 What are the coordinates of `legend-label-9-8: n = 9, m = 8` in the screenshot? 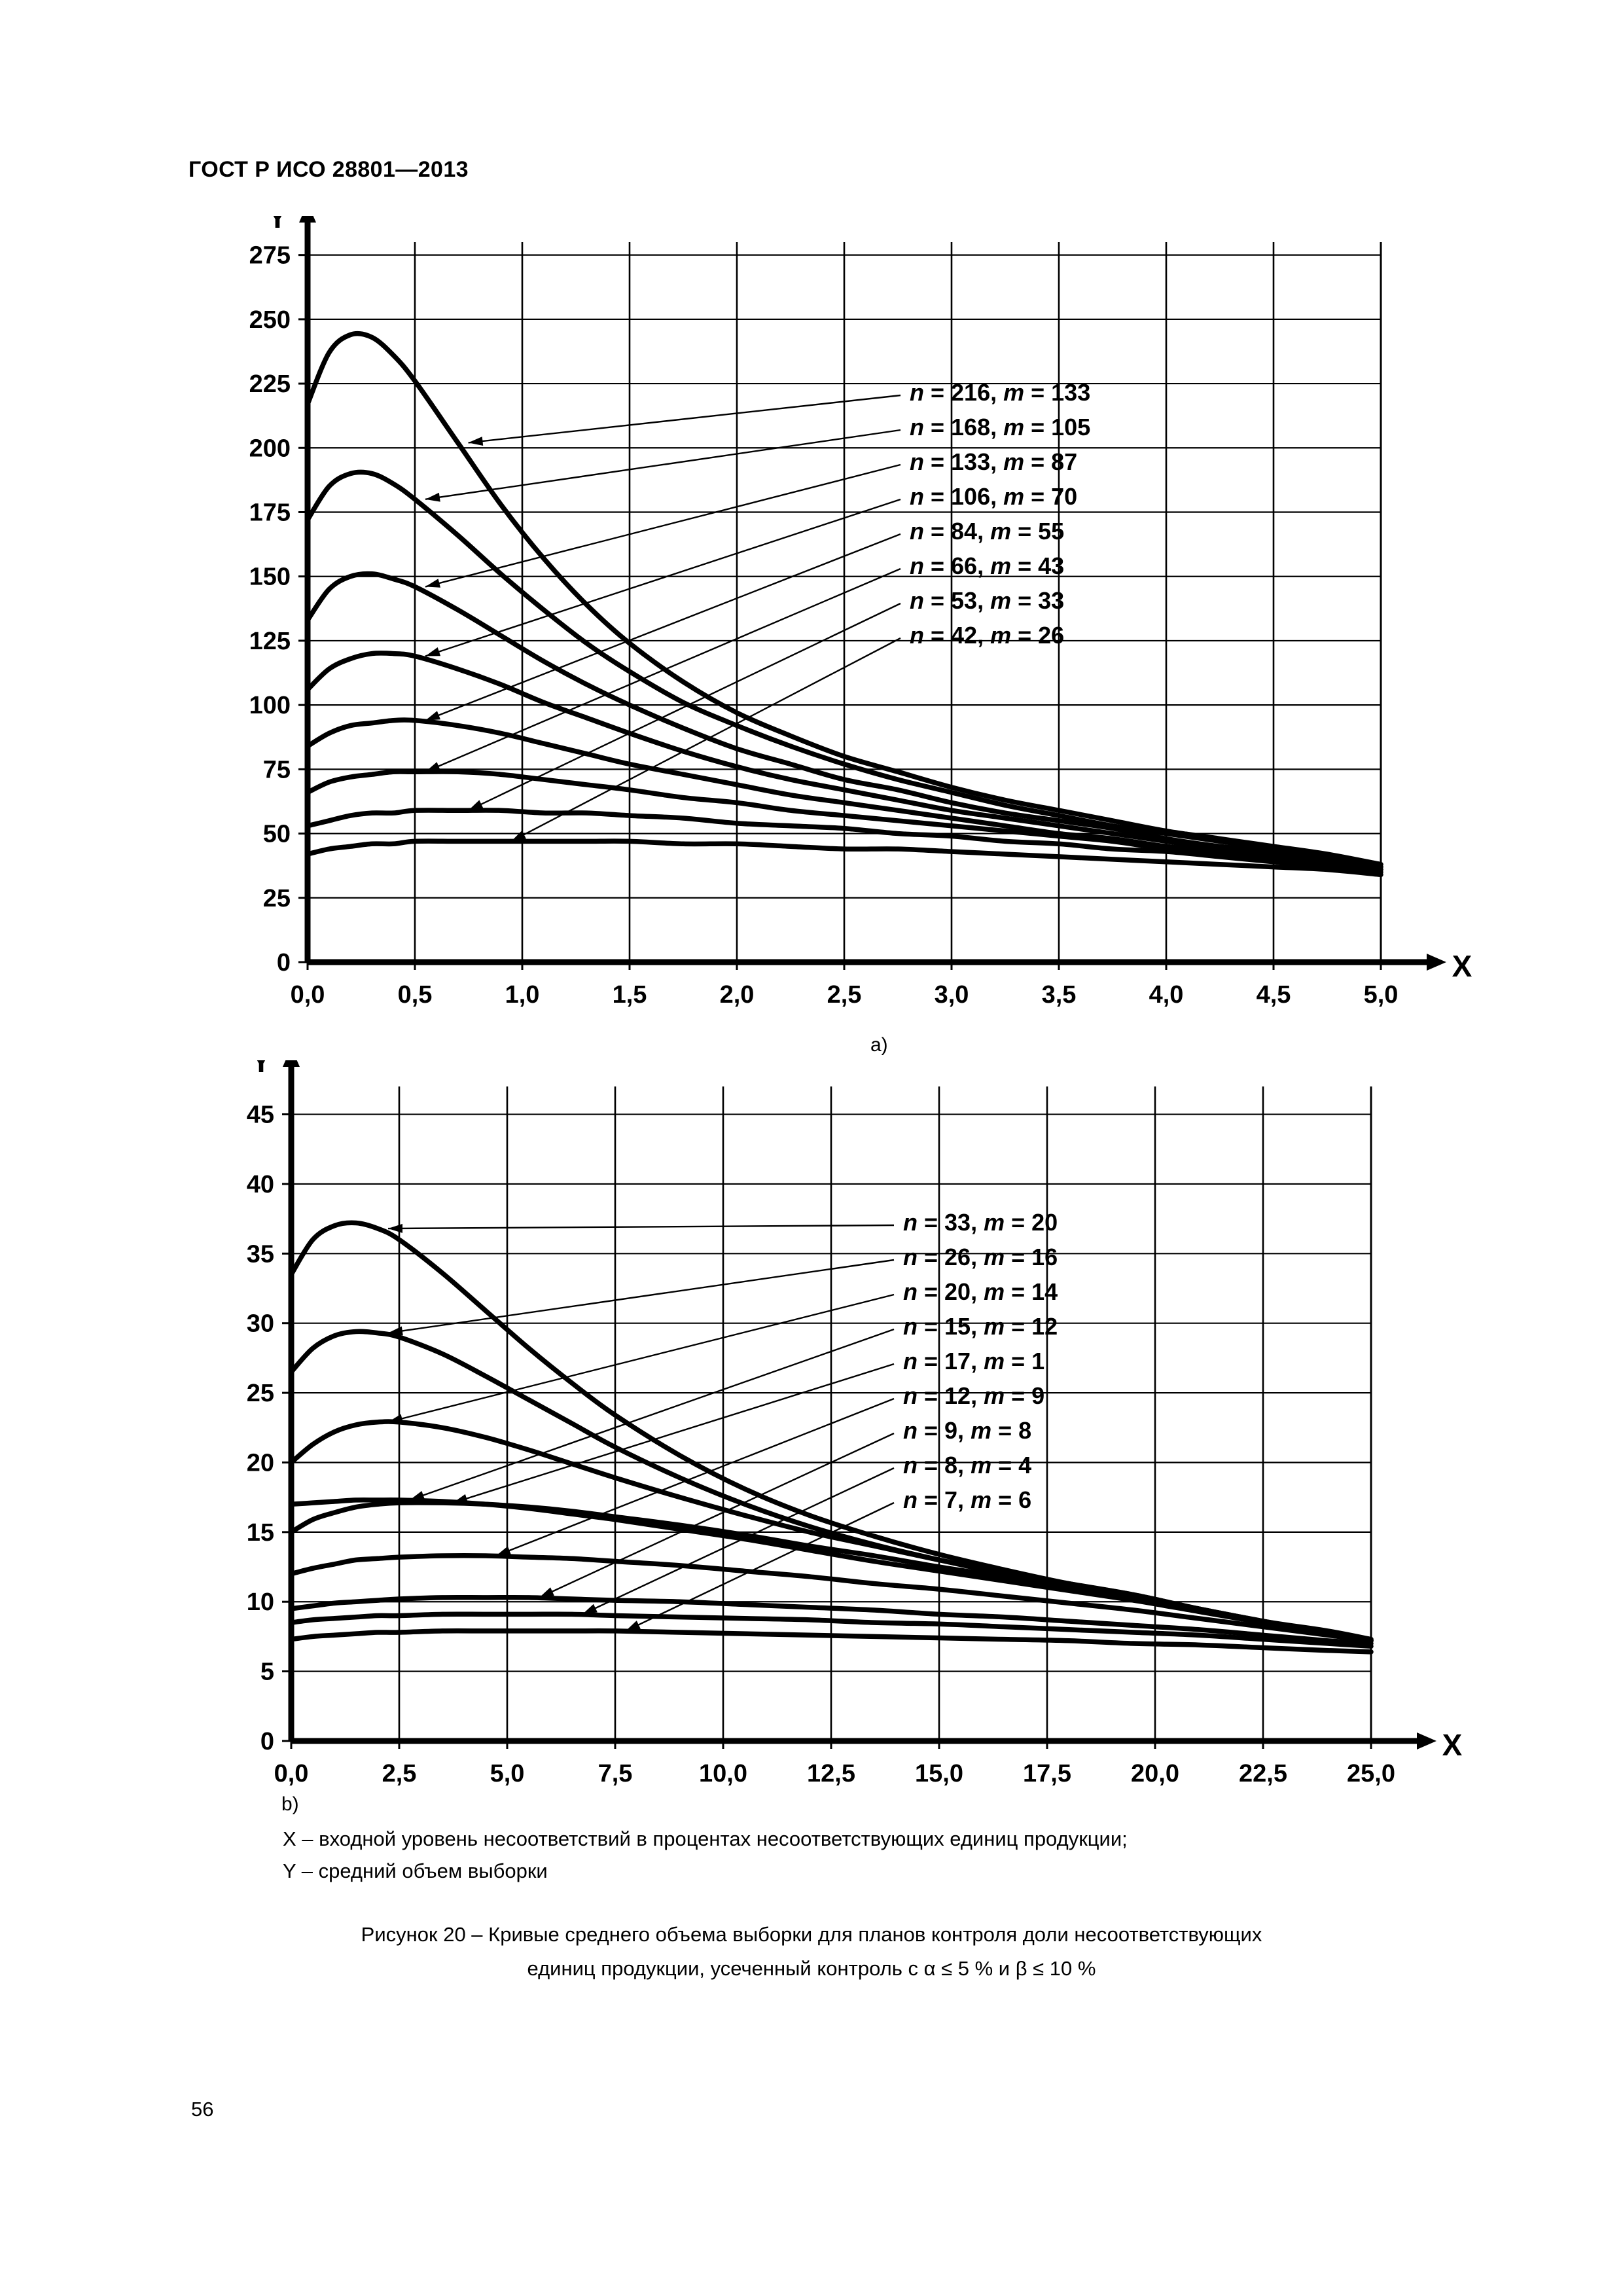 It's located at (967, 1430).